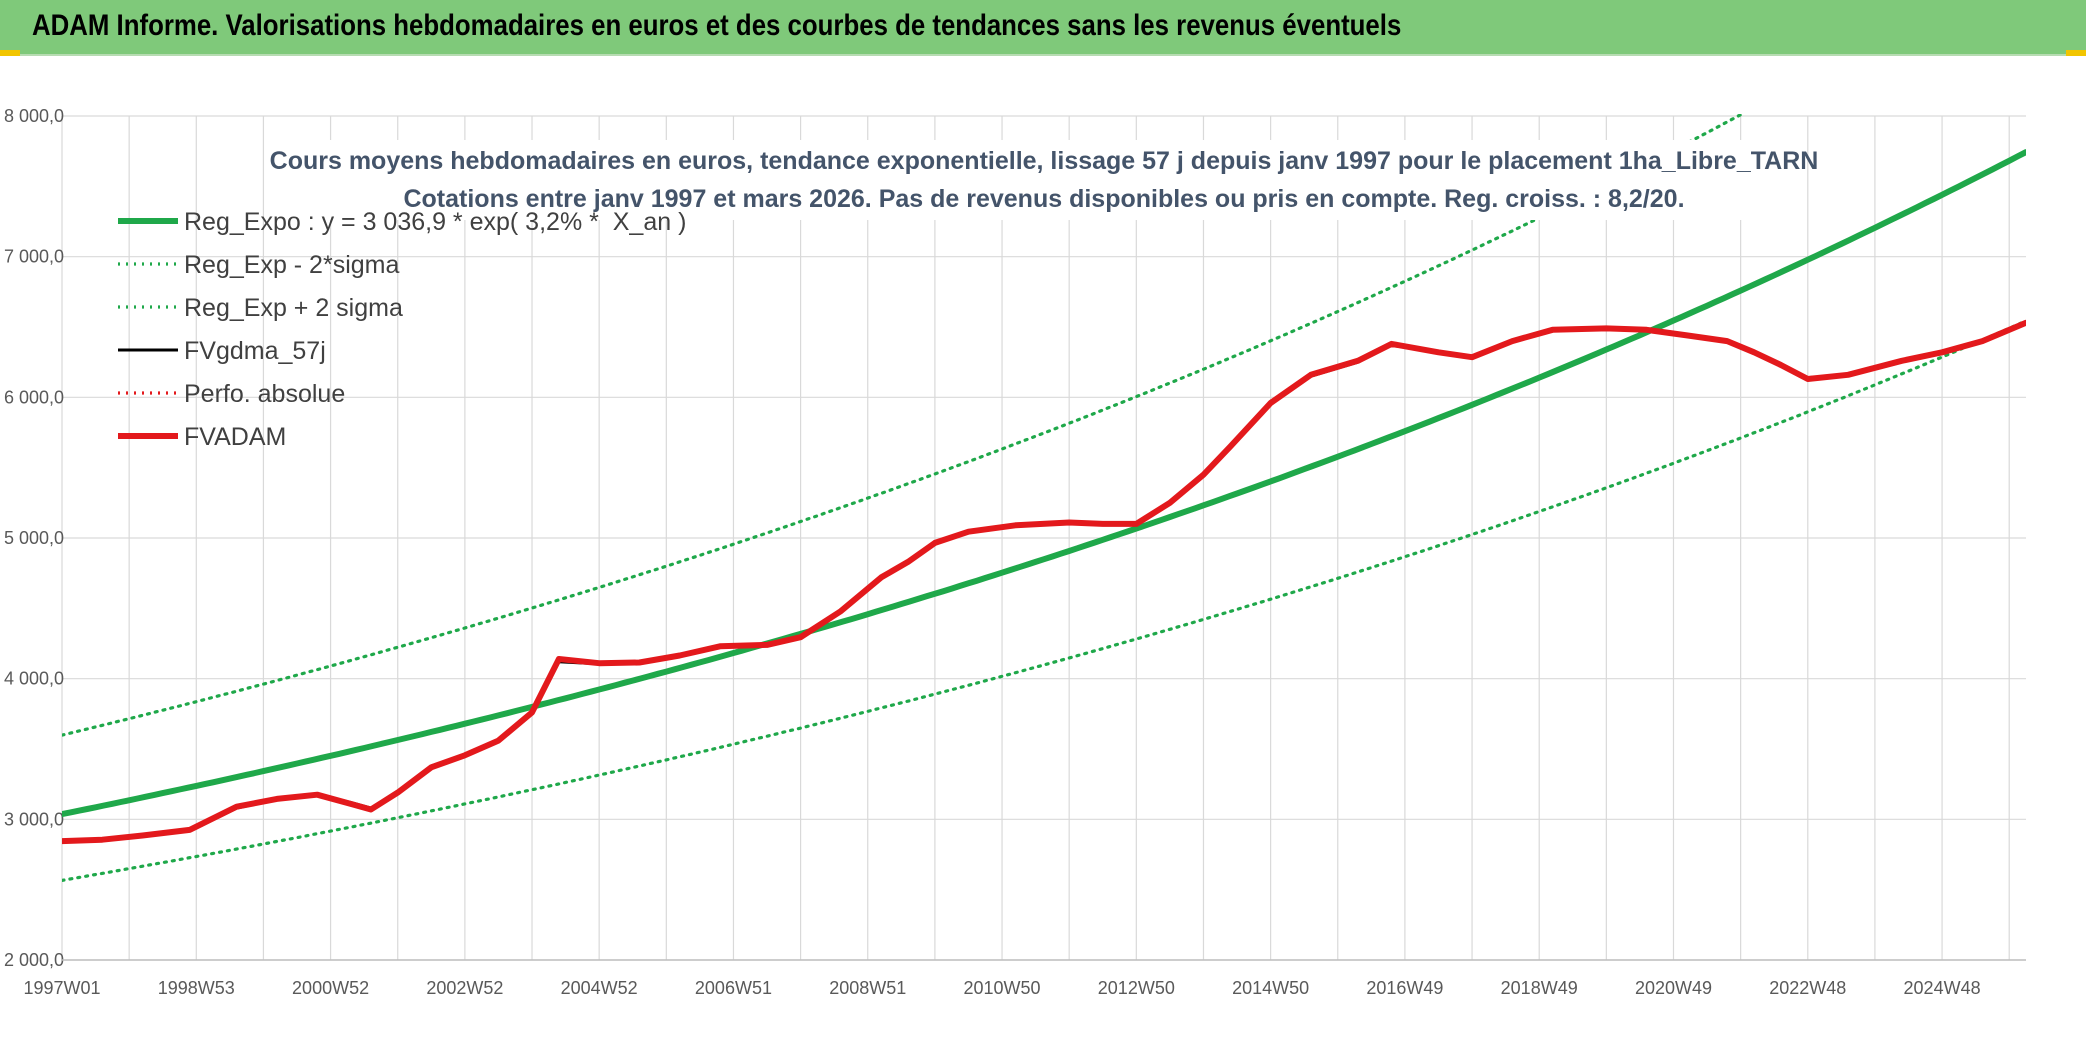  What do you see at coordinates (867, 988) in the screenshot?
I see `x-tick-label: 2008W51` at bounding box center [867, 988].